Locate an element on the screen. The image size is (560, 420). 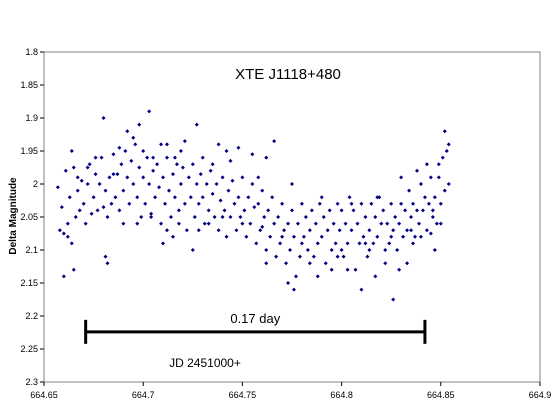
y-tick-label: 2.25 is located at coordinates (29, 349).